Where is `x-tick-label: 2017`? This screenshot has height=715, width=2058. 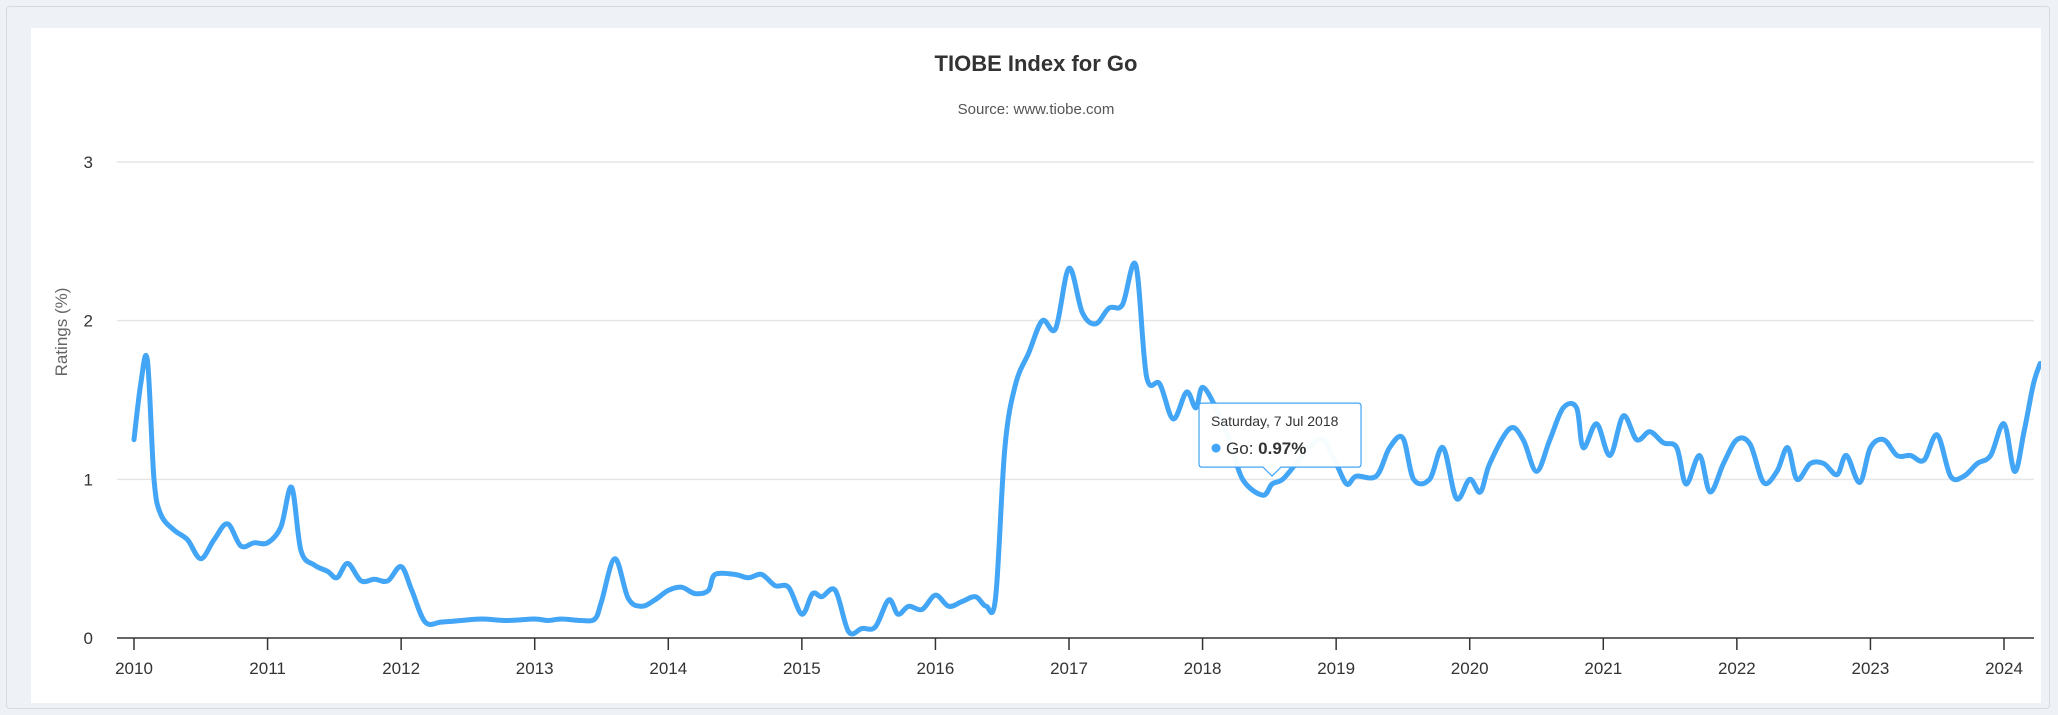 x-tick-label: 2017 is located at coordinates (1069, 668).